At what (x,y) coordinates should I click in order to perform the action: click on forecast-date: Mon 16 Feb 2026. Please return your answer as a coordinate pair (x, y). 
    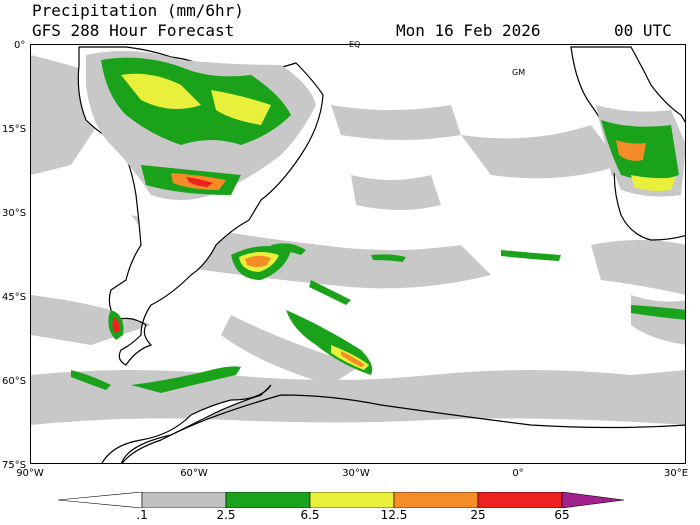
    Looking at the image, I should click on (468, 30).